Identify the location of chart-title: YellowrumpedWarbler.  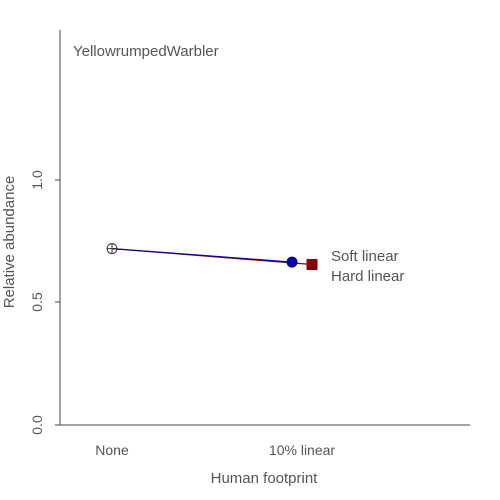
(146, 51).